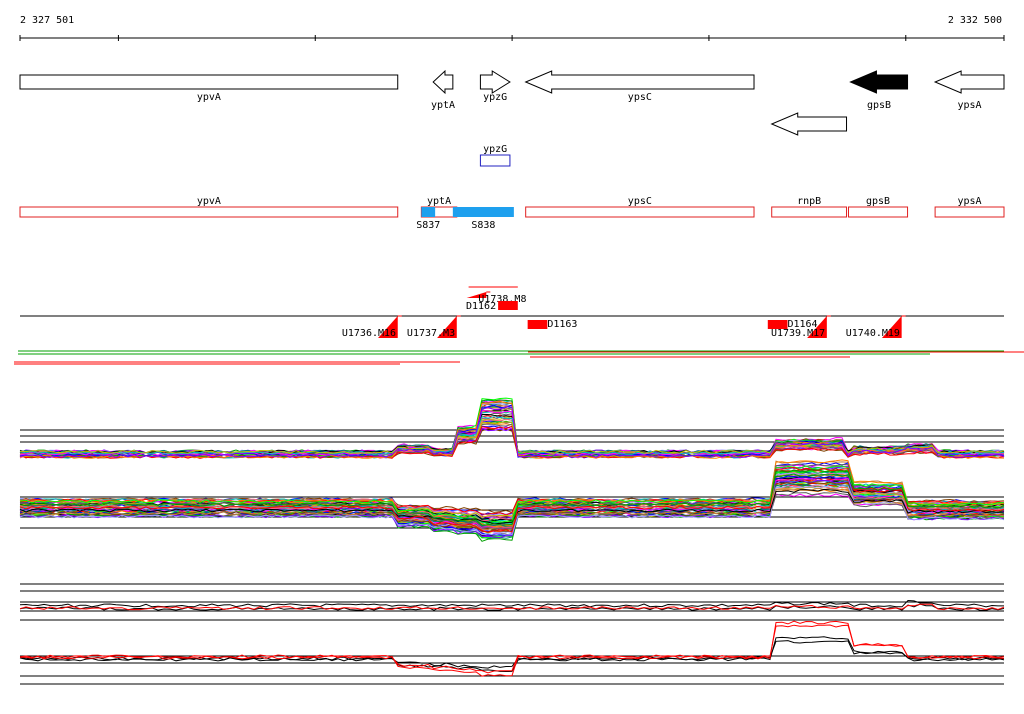 This screenshot has height=714, width=1024. I want to click on axis-start-label: 2 327 501, so click(47, 20).